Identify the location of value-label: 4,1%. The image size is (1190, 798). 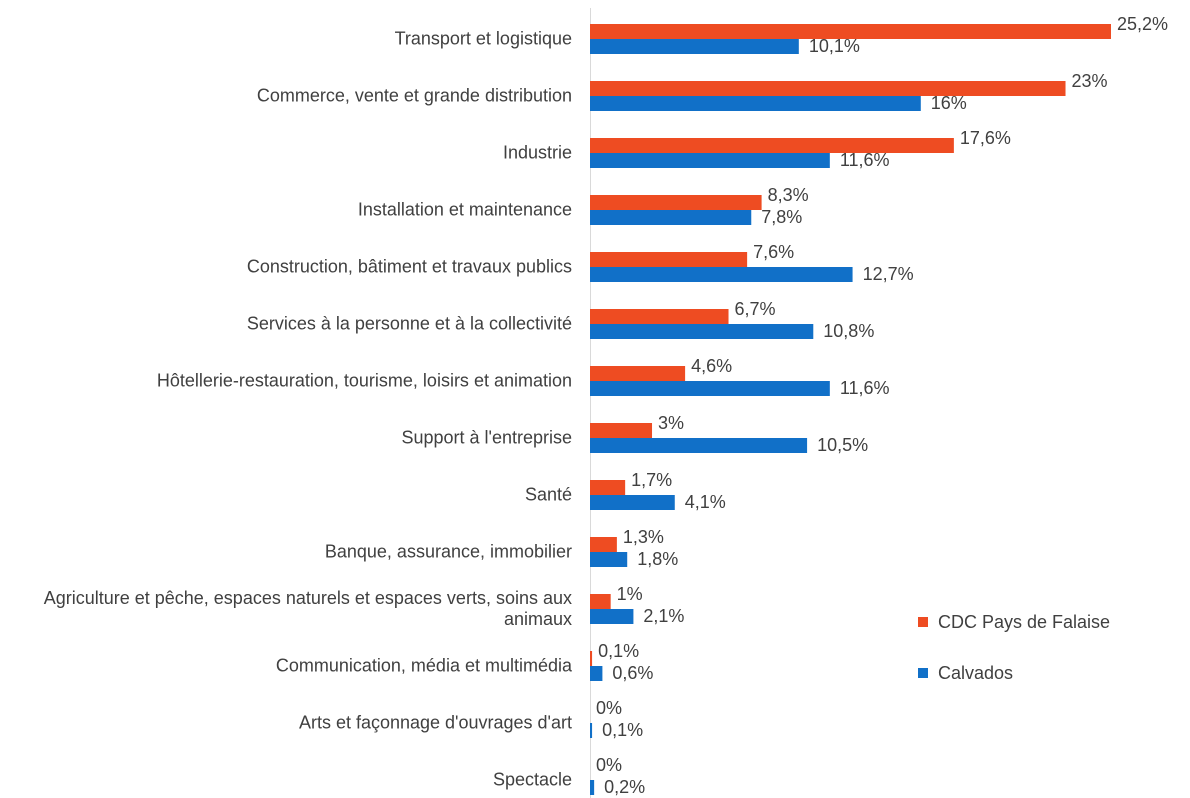
(705, 502).